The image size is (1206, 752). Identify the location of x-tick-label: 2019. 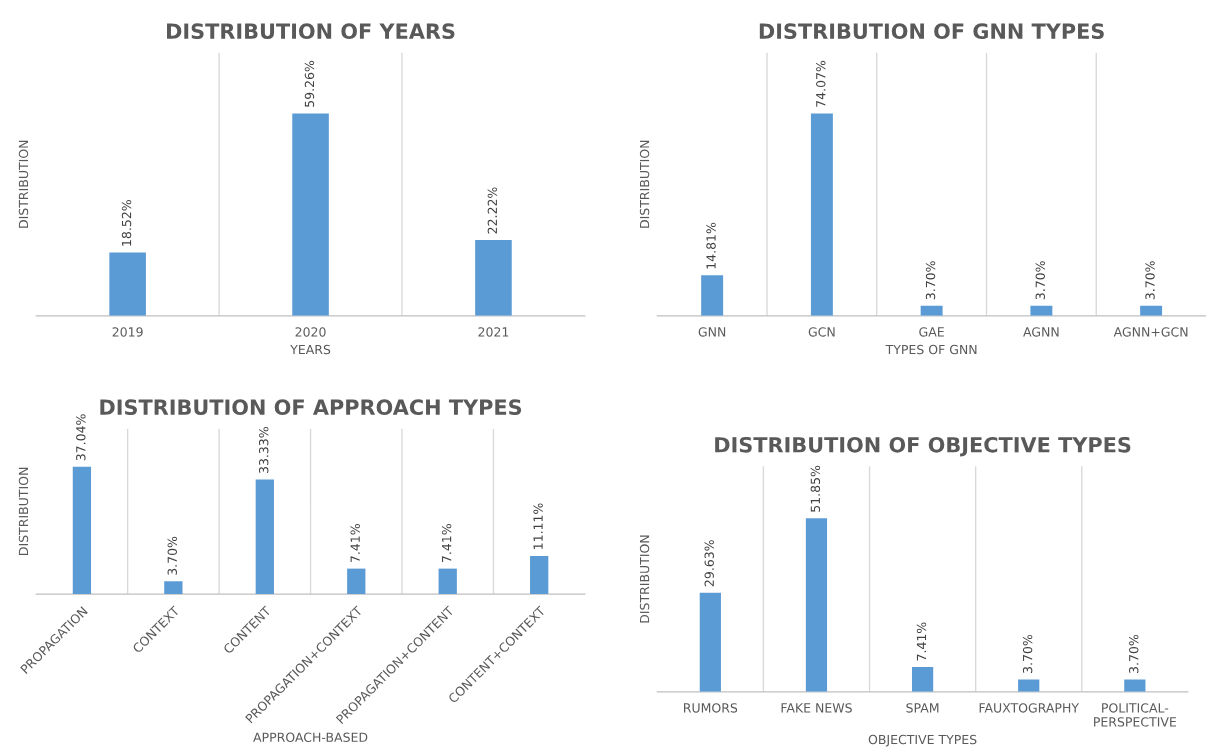
(127, 332).